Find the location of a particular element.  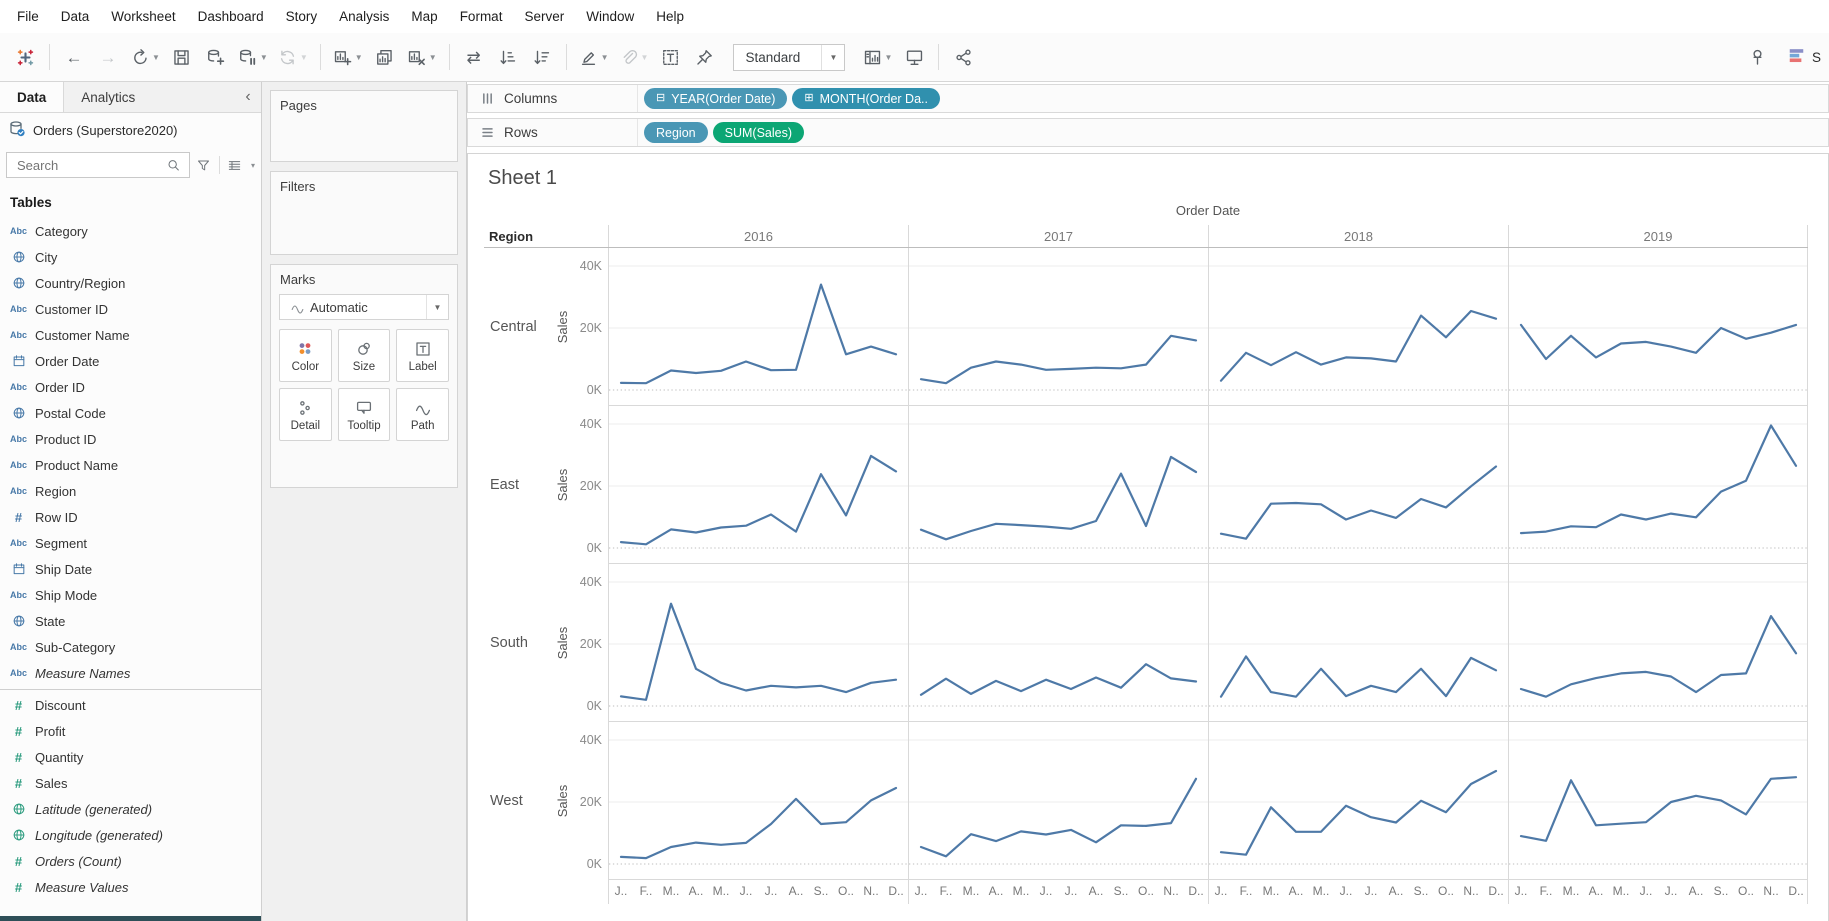

field-postal-code: Postal Code is located at coordinates (130, 413).